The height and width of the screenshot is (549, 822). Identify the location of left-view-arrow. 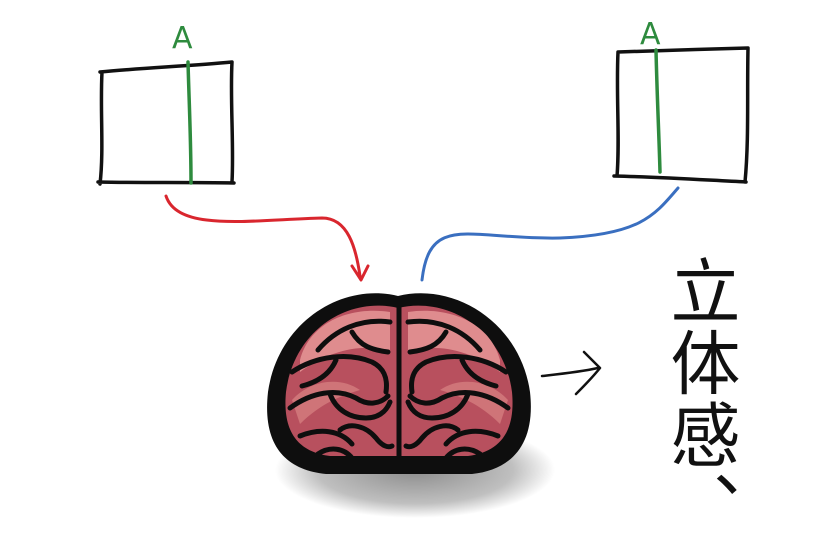
(267, 238).